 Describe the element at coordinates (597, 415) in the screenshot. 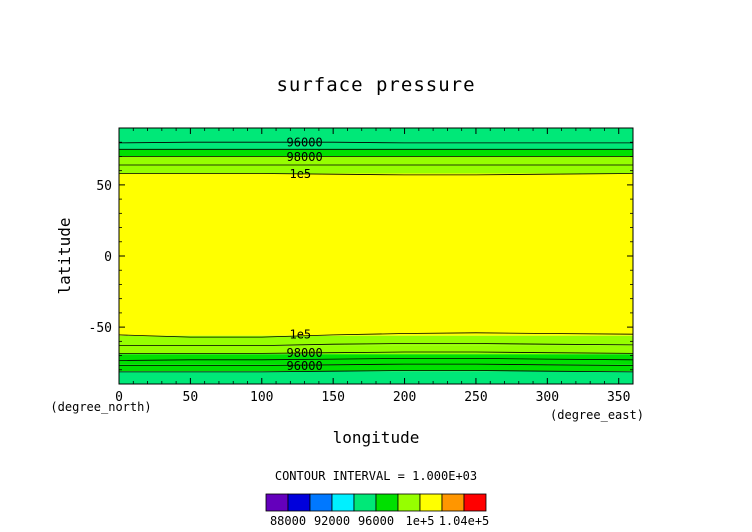

I see `x-unit-label: (degree_east)` at that location.